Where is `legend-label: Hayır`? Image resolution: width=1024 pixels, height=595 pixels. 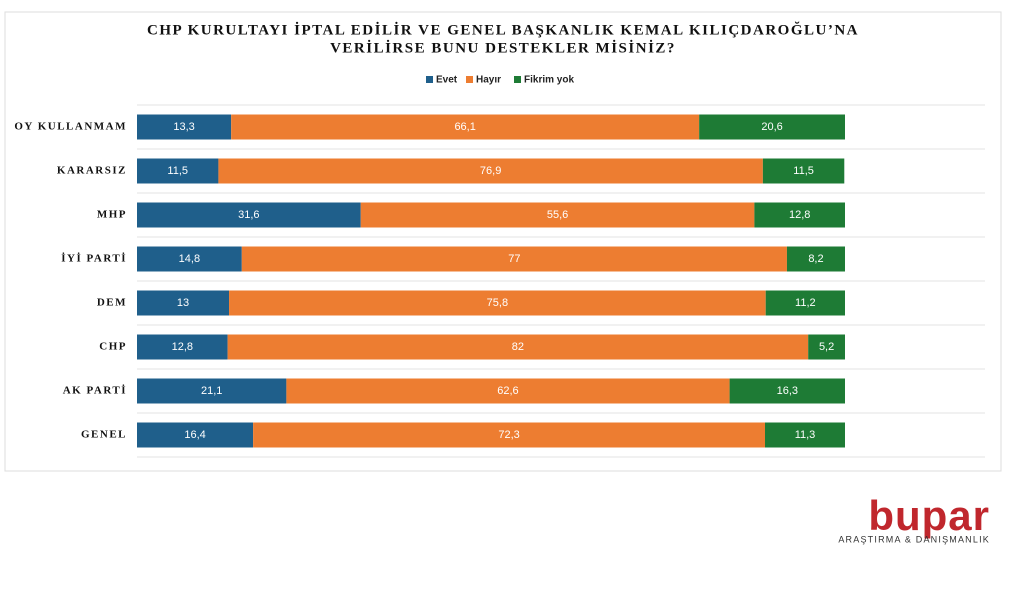 legend-label: Hayır is located at coordinates (488, 80).